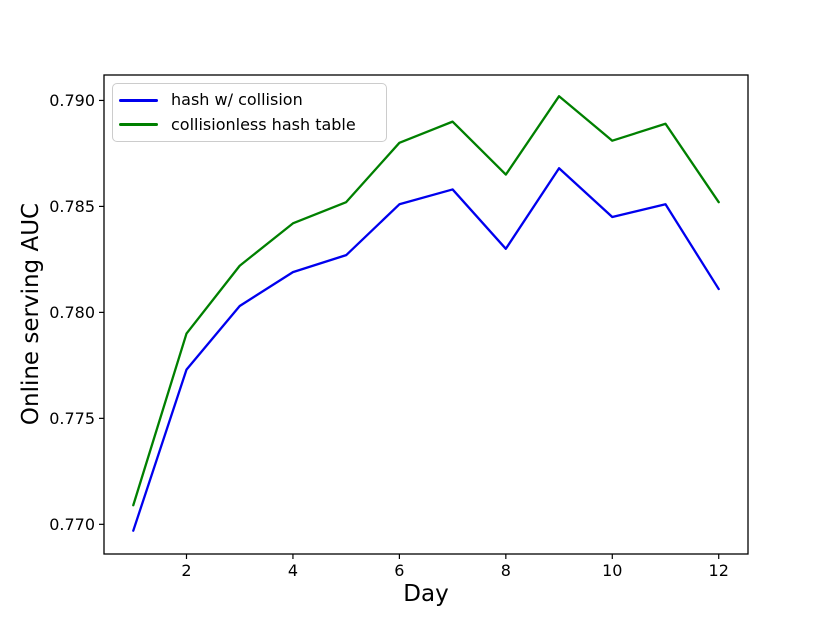 The height and width of the screenshot is (623, 830). Describe the element at coordinates (31, 314) in the screenshot. I see `y-axis-label: Online serving AUC` at that location.